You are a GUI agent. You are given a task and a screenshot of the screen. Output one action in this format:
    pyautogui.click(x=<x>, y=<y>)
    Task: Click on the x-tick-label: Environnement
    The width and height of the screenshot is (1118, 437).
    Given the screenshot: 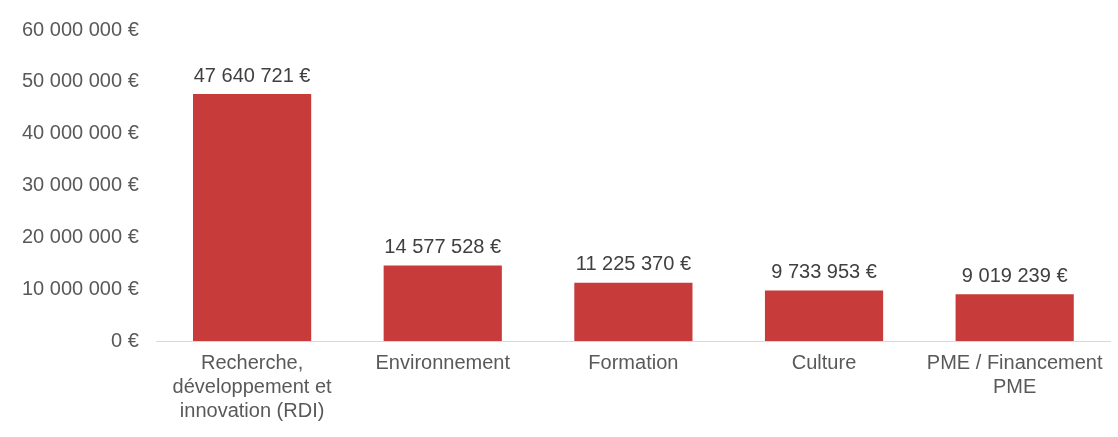 What is the action you would take?
    pyautogui.click(x=443, y=361)
    